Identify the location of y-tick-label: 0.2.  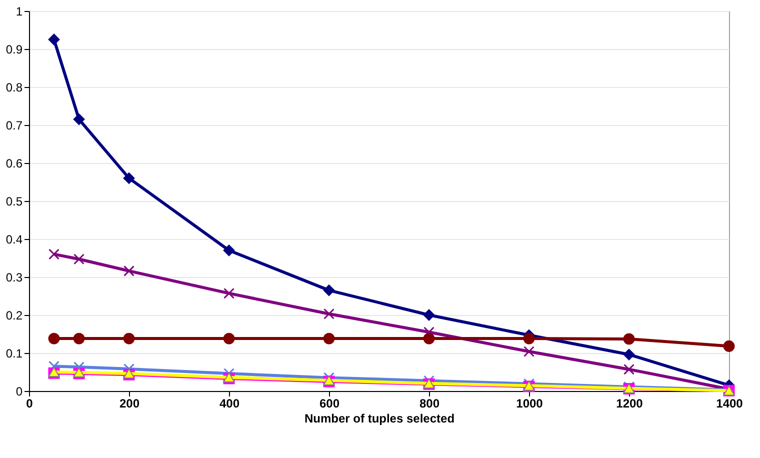
(14, 315).